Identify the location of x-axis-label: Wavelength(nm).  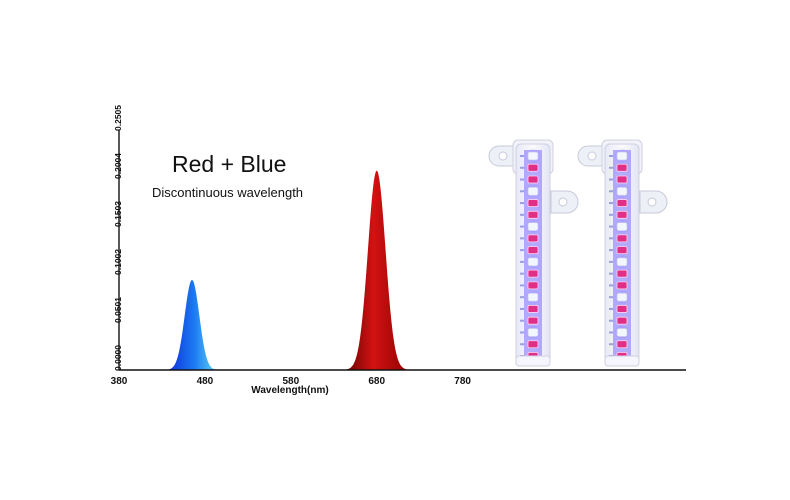
(289, 390).